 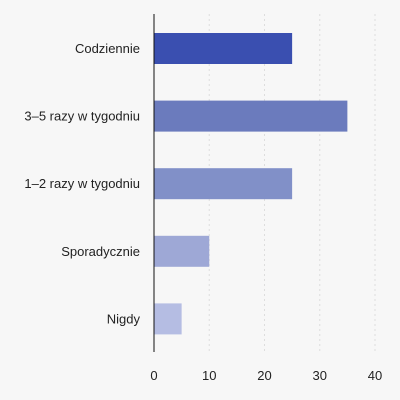 I want to click on x-tick-label: 10, so click(x=209, y=375).